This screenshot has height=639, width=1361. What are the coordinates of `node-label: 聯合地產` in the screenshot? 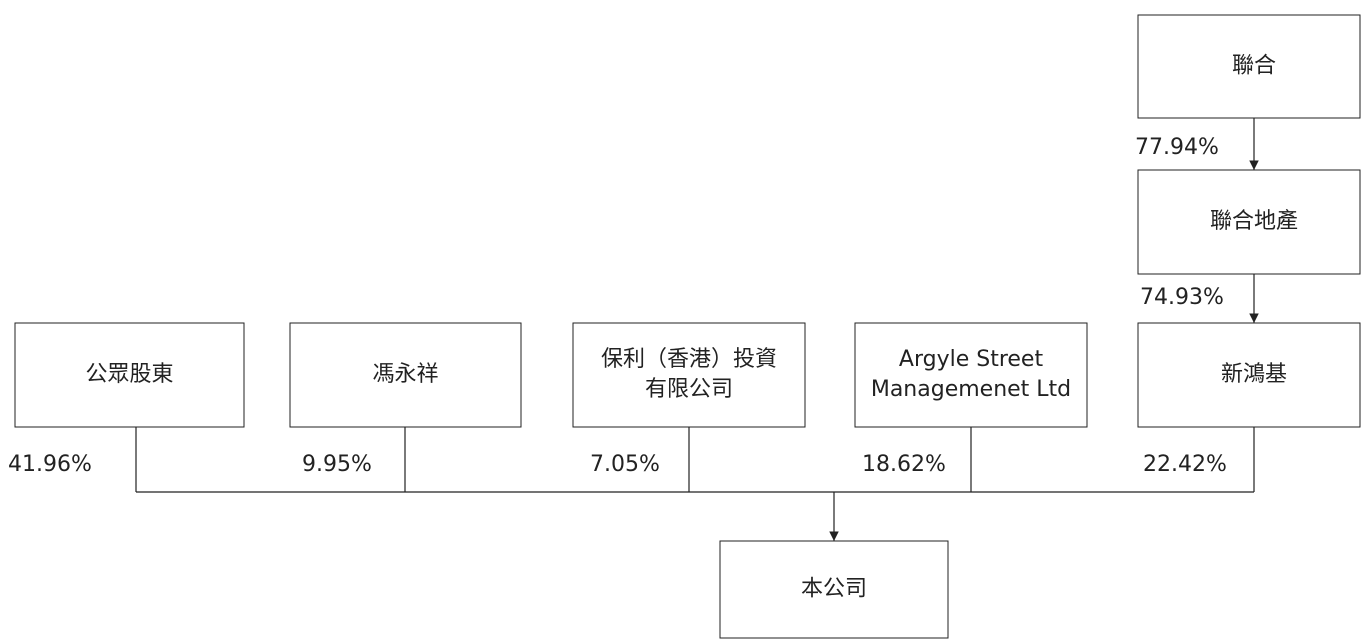 It's located at (1254, 221).